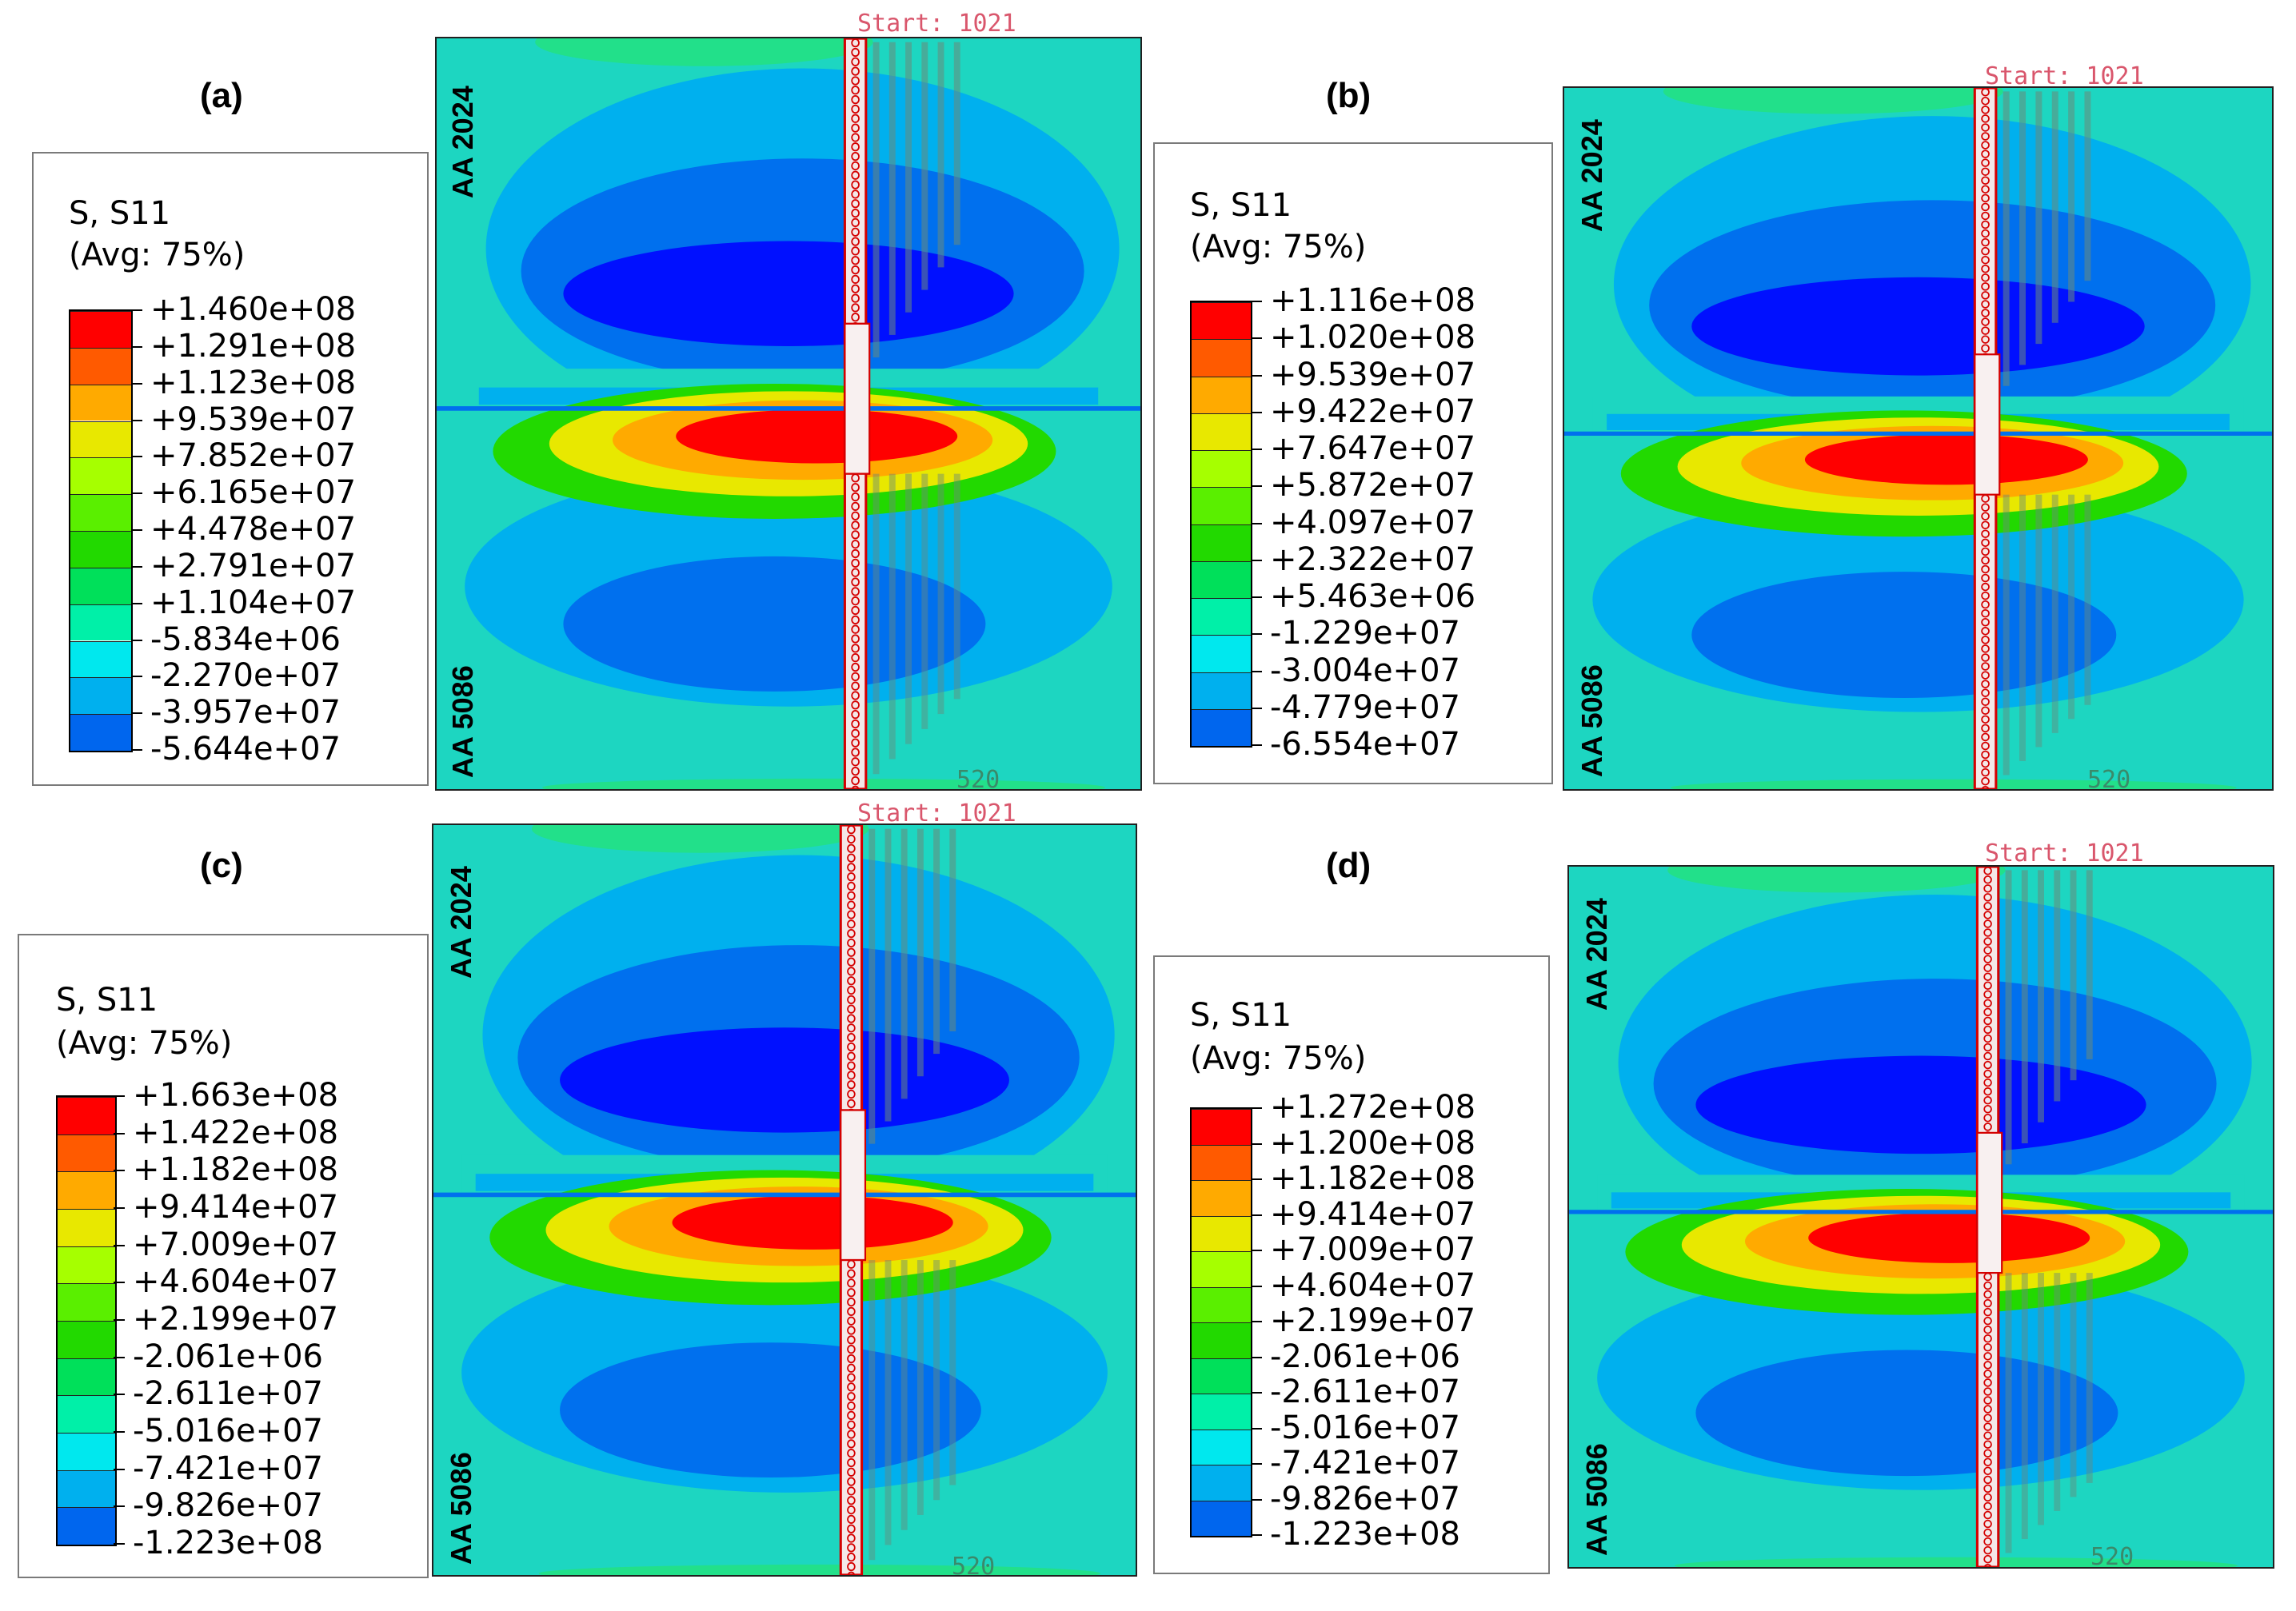 The width and height of the screenshot is (2296, 1611). What do you see at coordinates (1278, 247) in the screenshot?
I see `legend-subtitle-b: (Avg: 75%)` at bounding box center [1278, 247].